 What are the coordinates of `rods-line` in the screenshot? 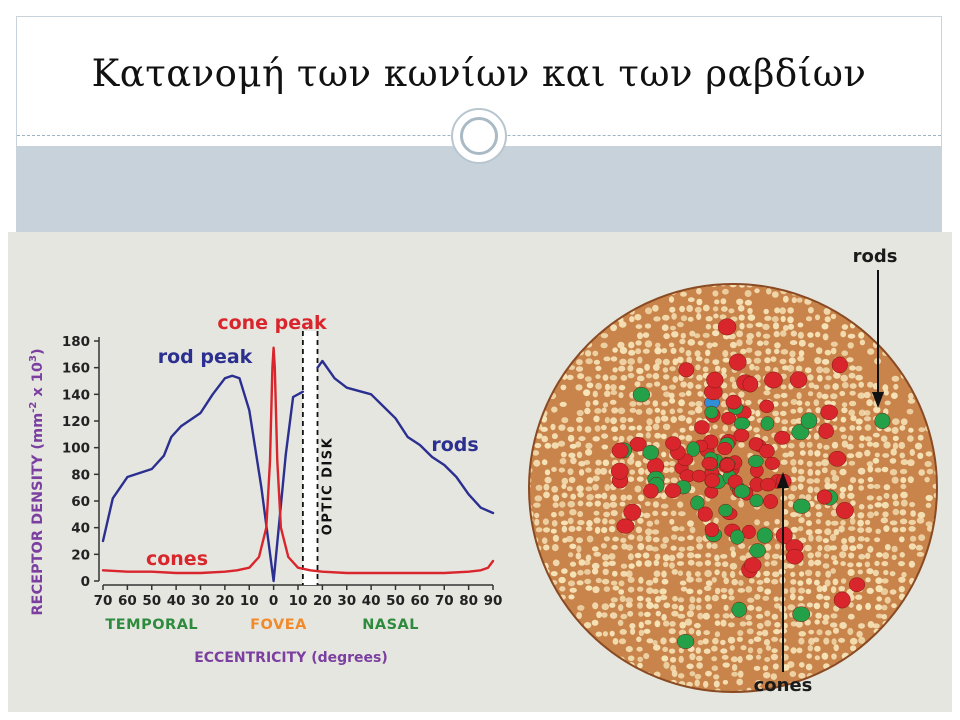 It's located at (298, 471).